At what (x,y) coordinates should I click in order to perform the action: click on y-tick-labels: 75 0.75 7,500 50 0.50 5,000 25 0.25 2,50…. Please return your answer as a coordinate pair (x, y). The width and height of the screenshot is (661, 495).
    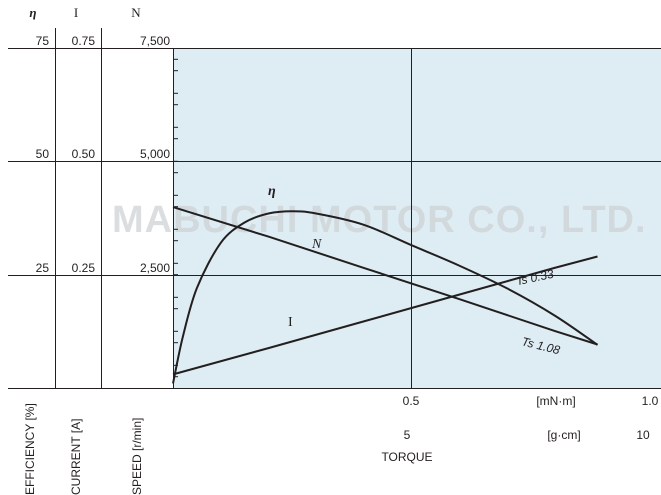
    Looking at the image, I should click on (103, 154).